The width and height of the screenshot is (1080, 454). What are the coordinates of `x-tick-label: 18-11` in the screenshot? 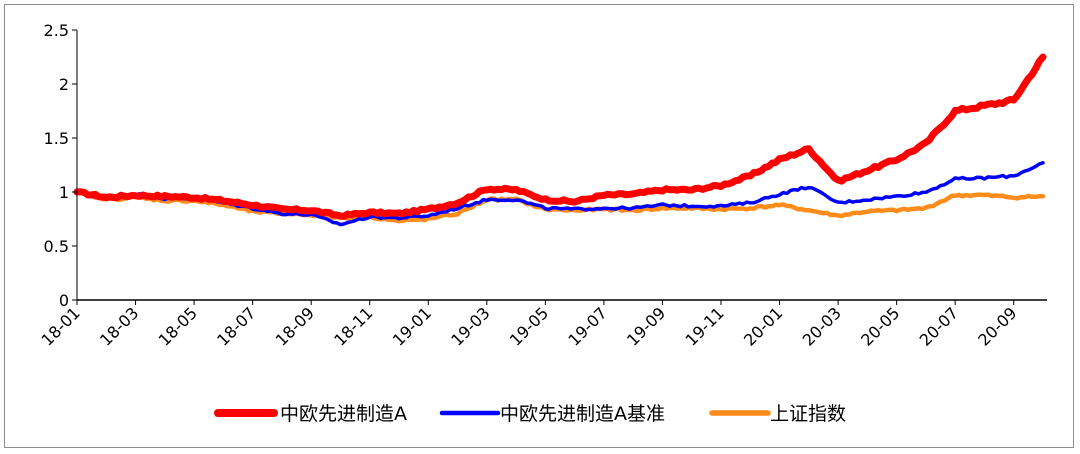 It's located at (353, 326).